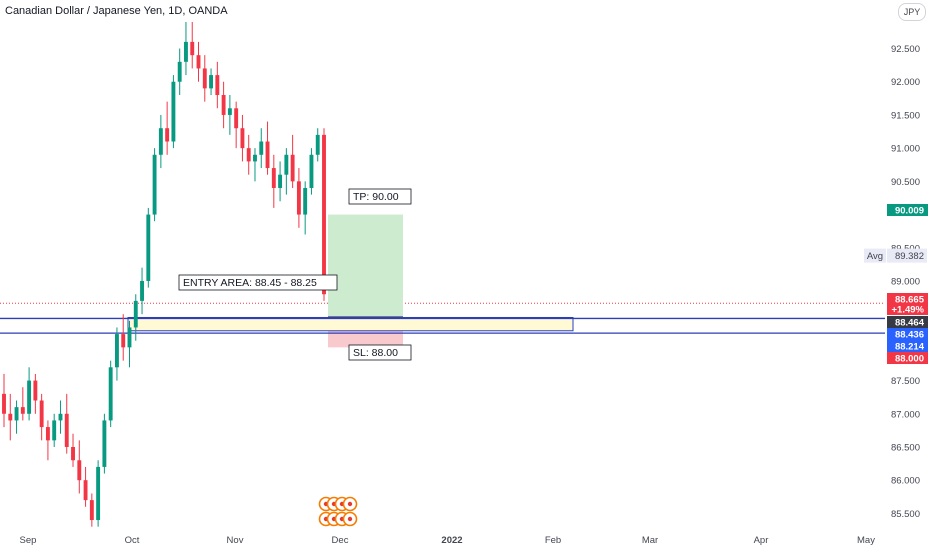  I want to click on y-tick-label: 91.500, so click(905, 115).